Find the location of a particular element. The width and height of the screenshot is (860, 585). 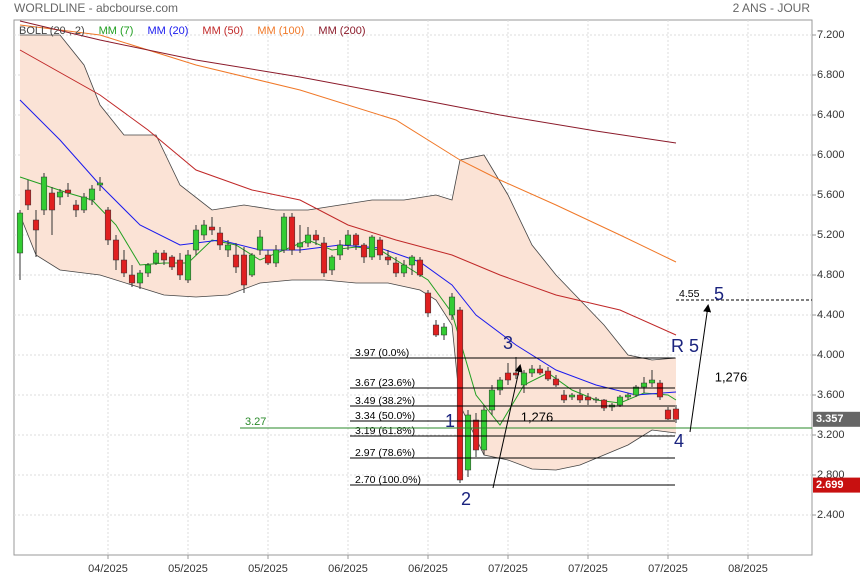

y-tick-label: 4.000 is located at coordinates (831, 355).